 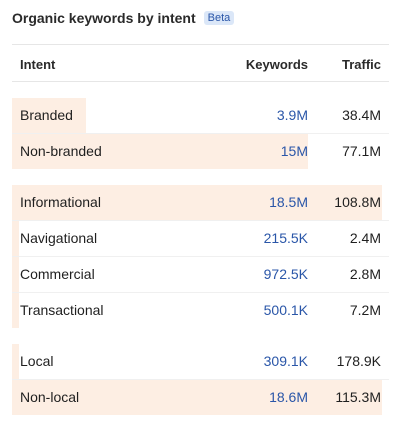 What do you see at coordinates (288, 202) in the screenshot?
I see `keywords-value-link: 18.5M` at bounding box center [288, 202].